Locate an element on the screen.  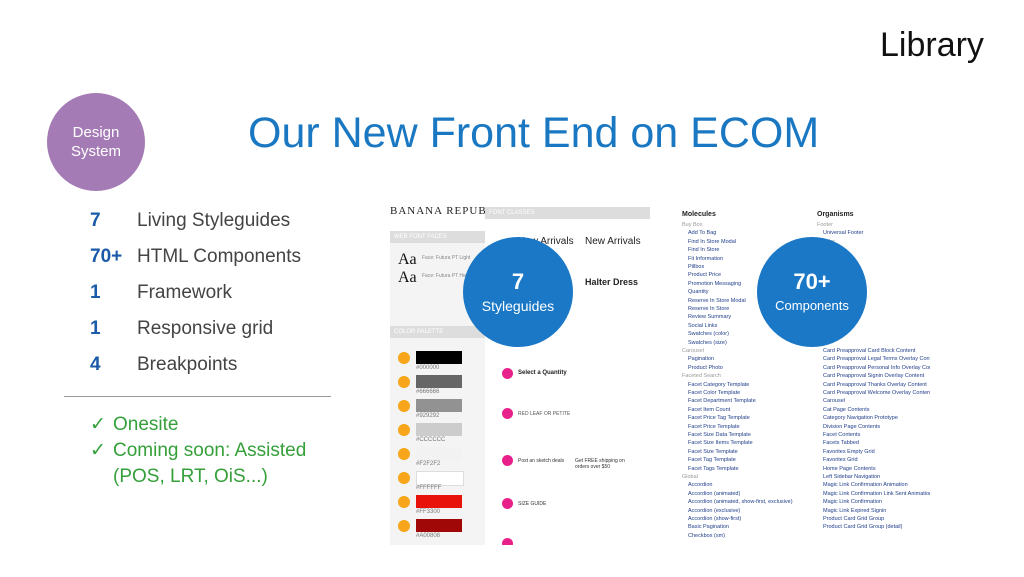
component-link: Checkbox (sm) is located at coordinates (706, 535).